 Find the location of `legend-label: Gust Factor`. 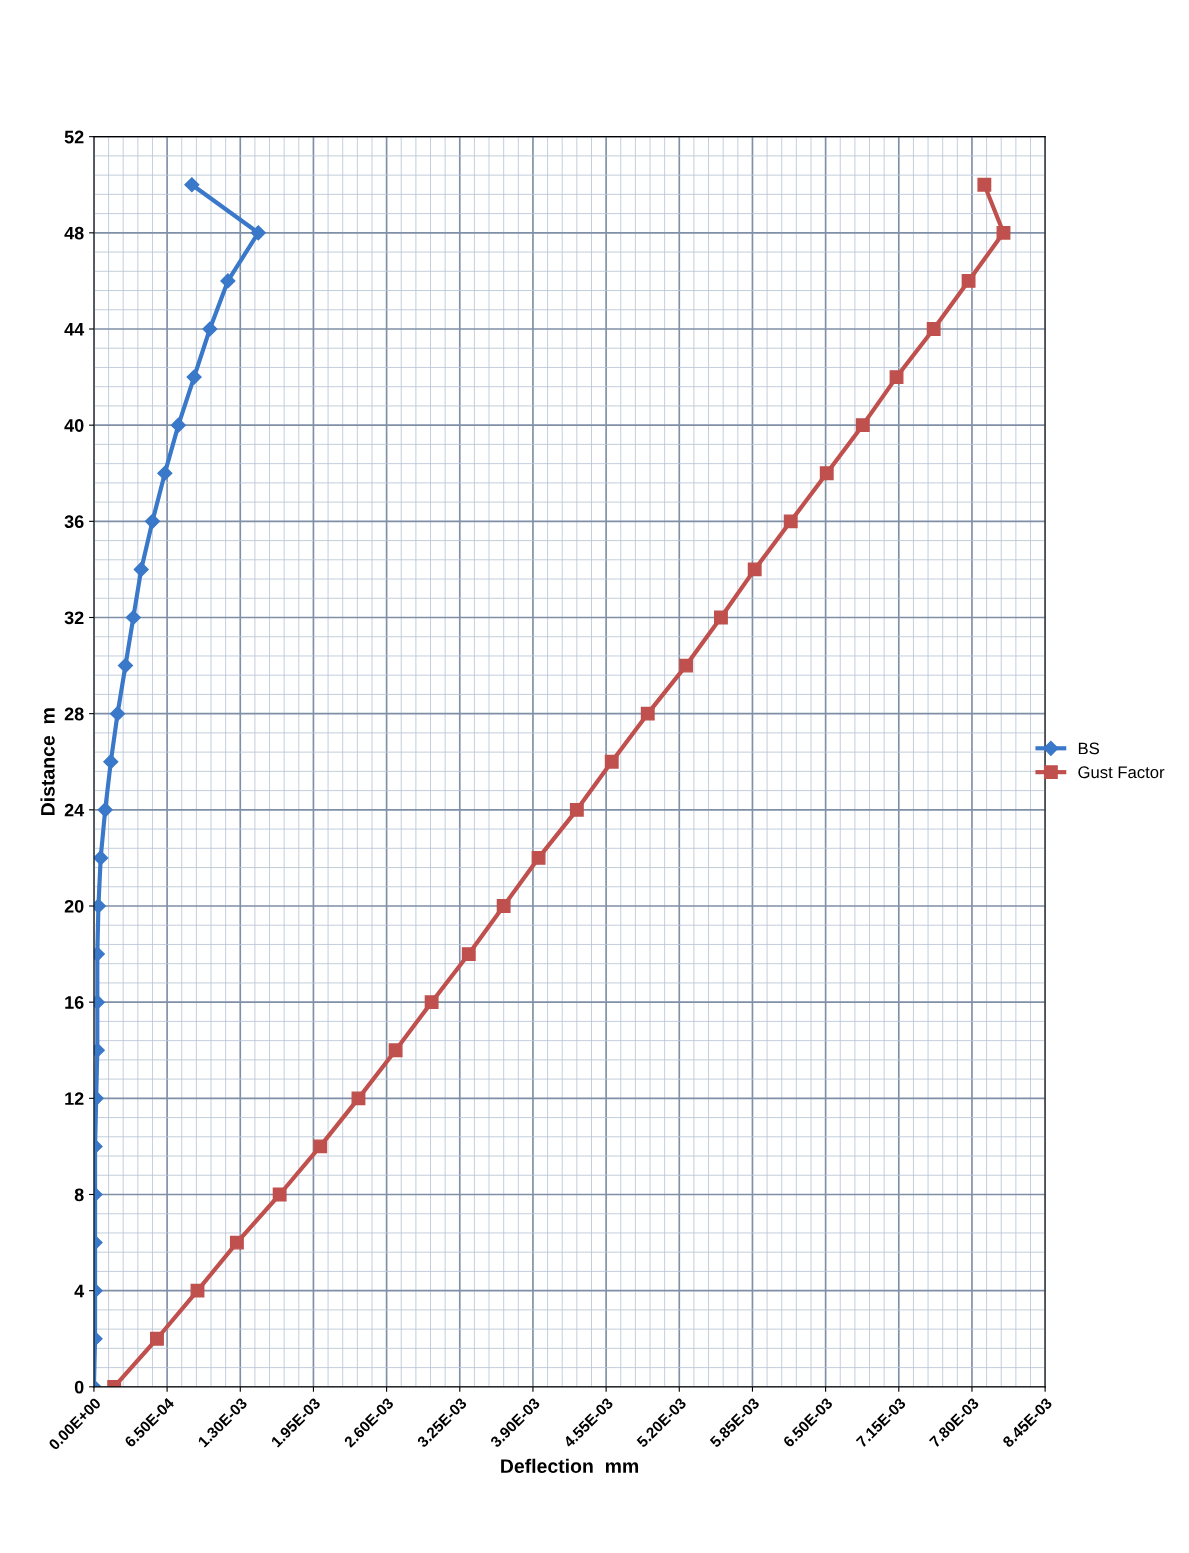

legend-label: Gust Factor is located at coordinates (1121, 772).